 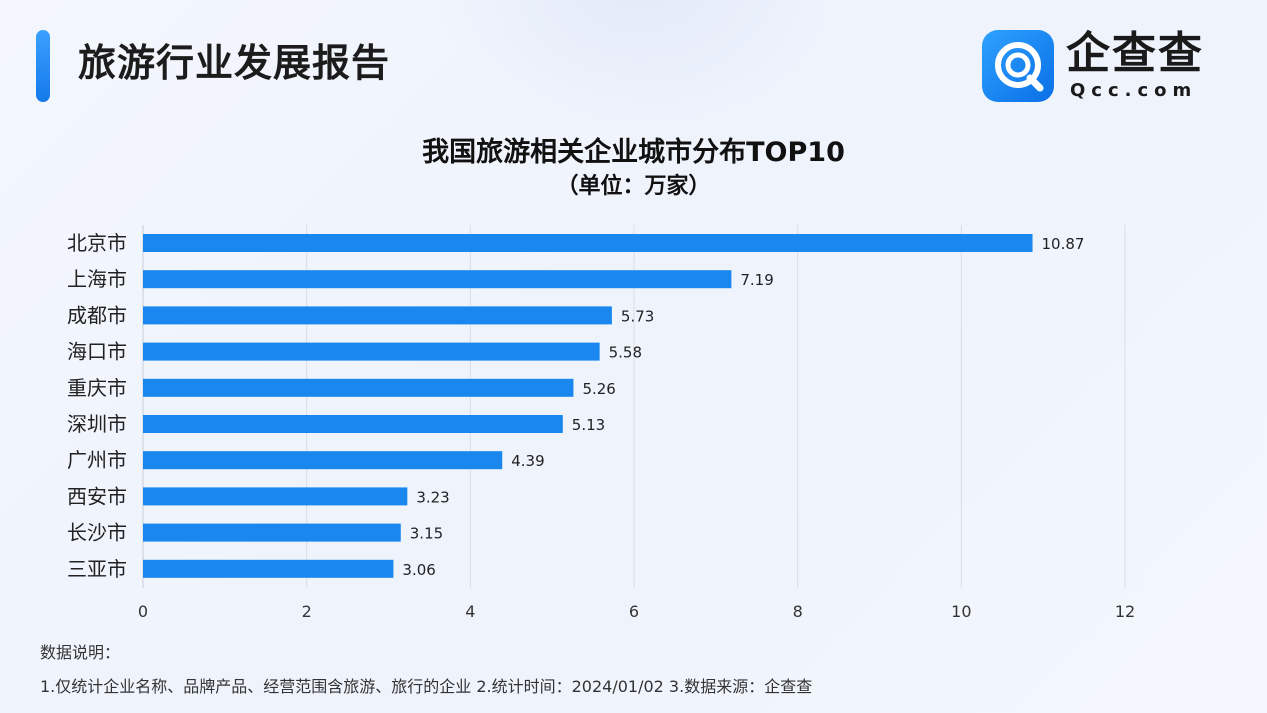 What do you see at coordinates (588, 425) in the screenshot?
I see `data-label: 5.13` at bounding box center [588, 425].